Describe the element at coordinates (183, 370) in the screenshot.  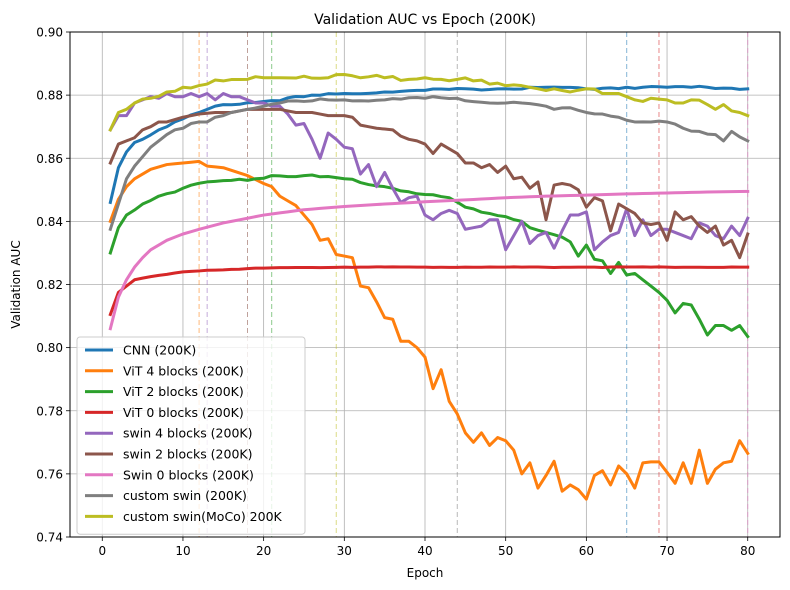
I see `legend-entry-label: ViT 4 blocks (200K)` at that location.